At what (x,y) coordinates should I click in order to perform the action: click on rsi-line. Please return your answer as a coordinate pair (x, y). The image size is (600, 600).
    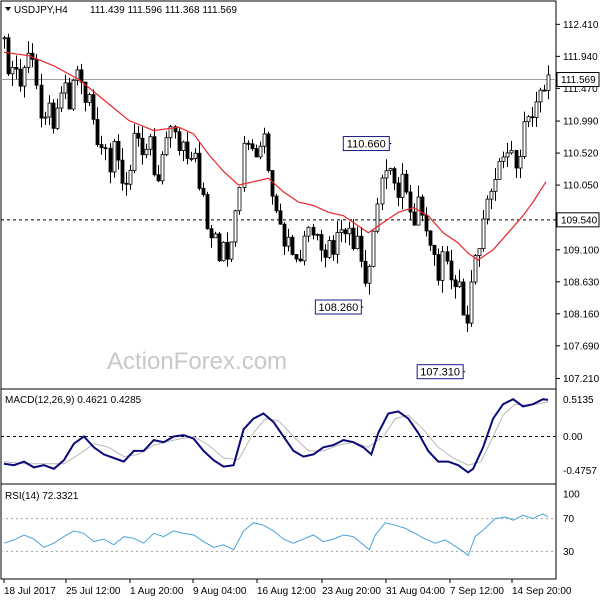
    Looking at the image, I should click on (276, 535).